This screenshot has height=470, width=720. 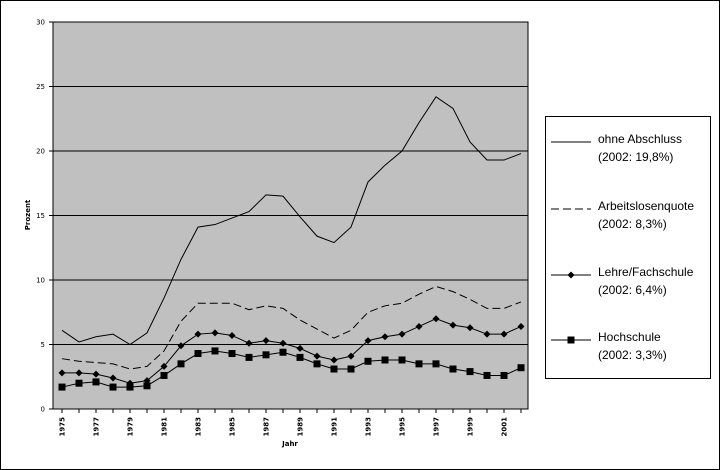 I want to click on x-tick-label: 1975, so click(x=63, y=427).